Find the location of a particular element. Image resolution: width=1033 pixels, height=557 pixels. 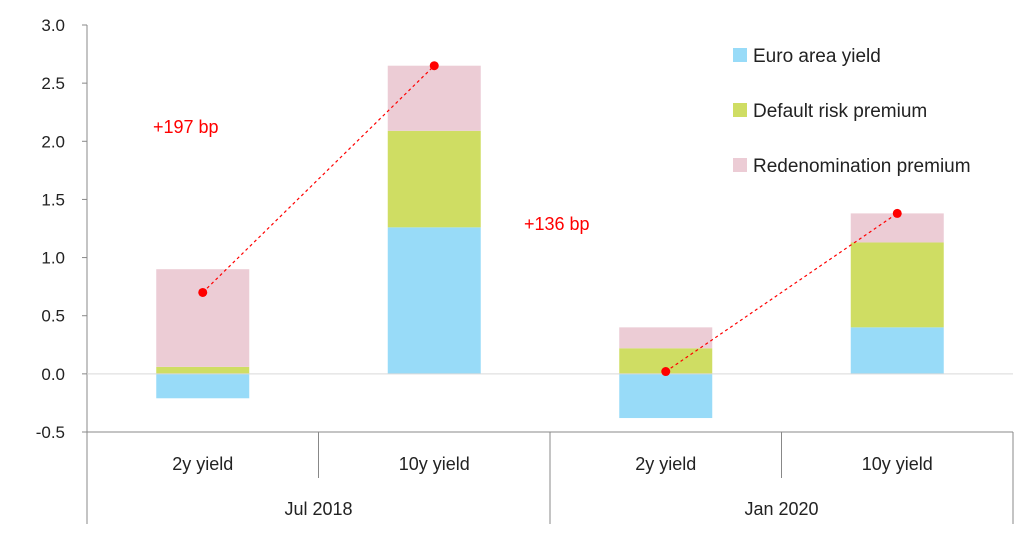

y-tick-label: 3.0 is located at coordinates (53, 25).